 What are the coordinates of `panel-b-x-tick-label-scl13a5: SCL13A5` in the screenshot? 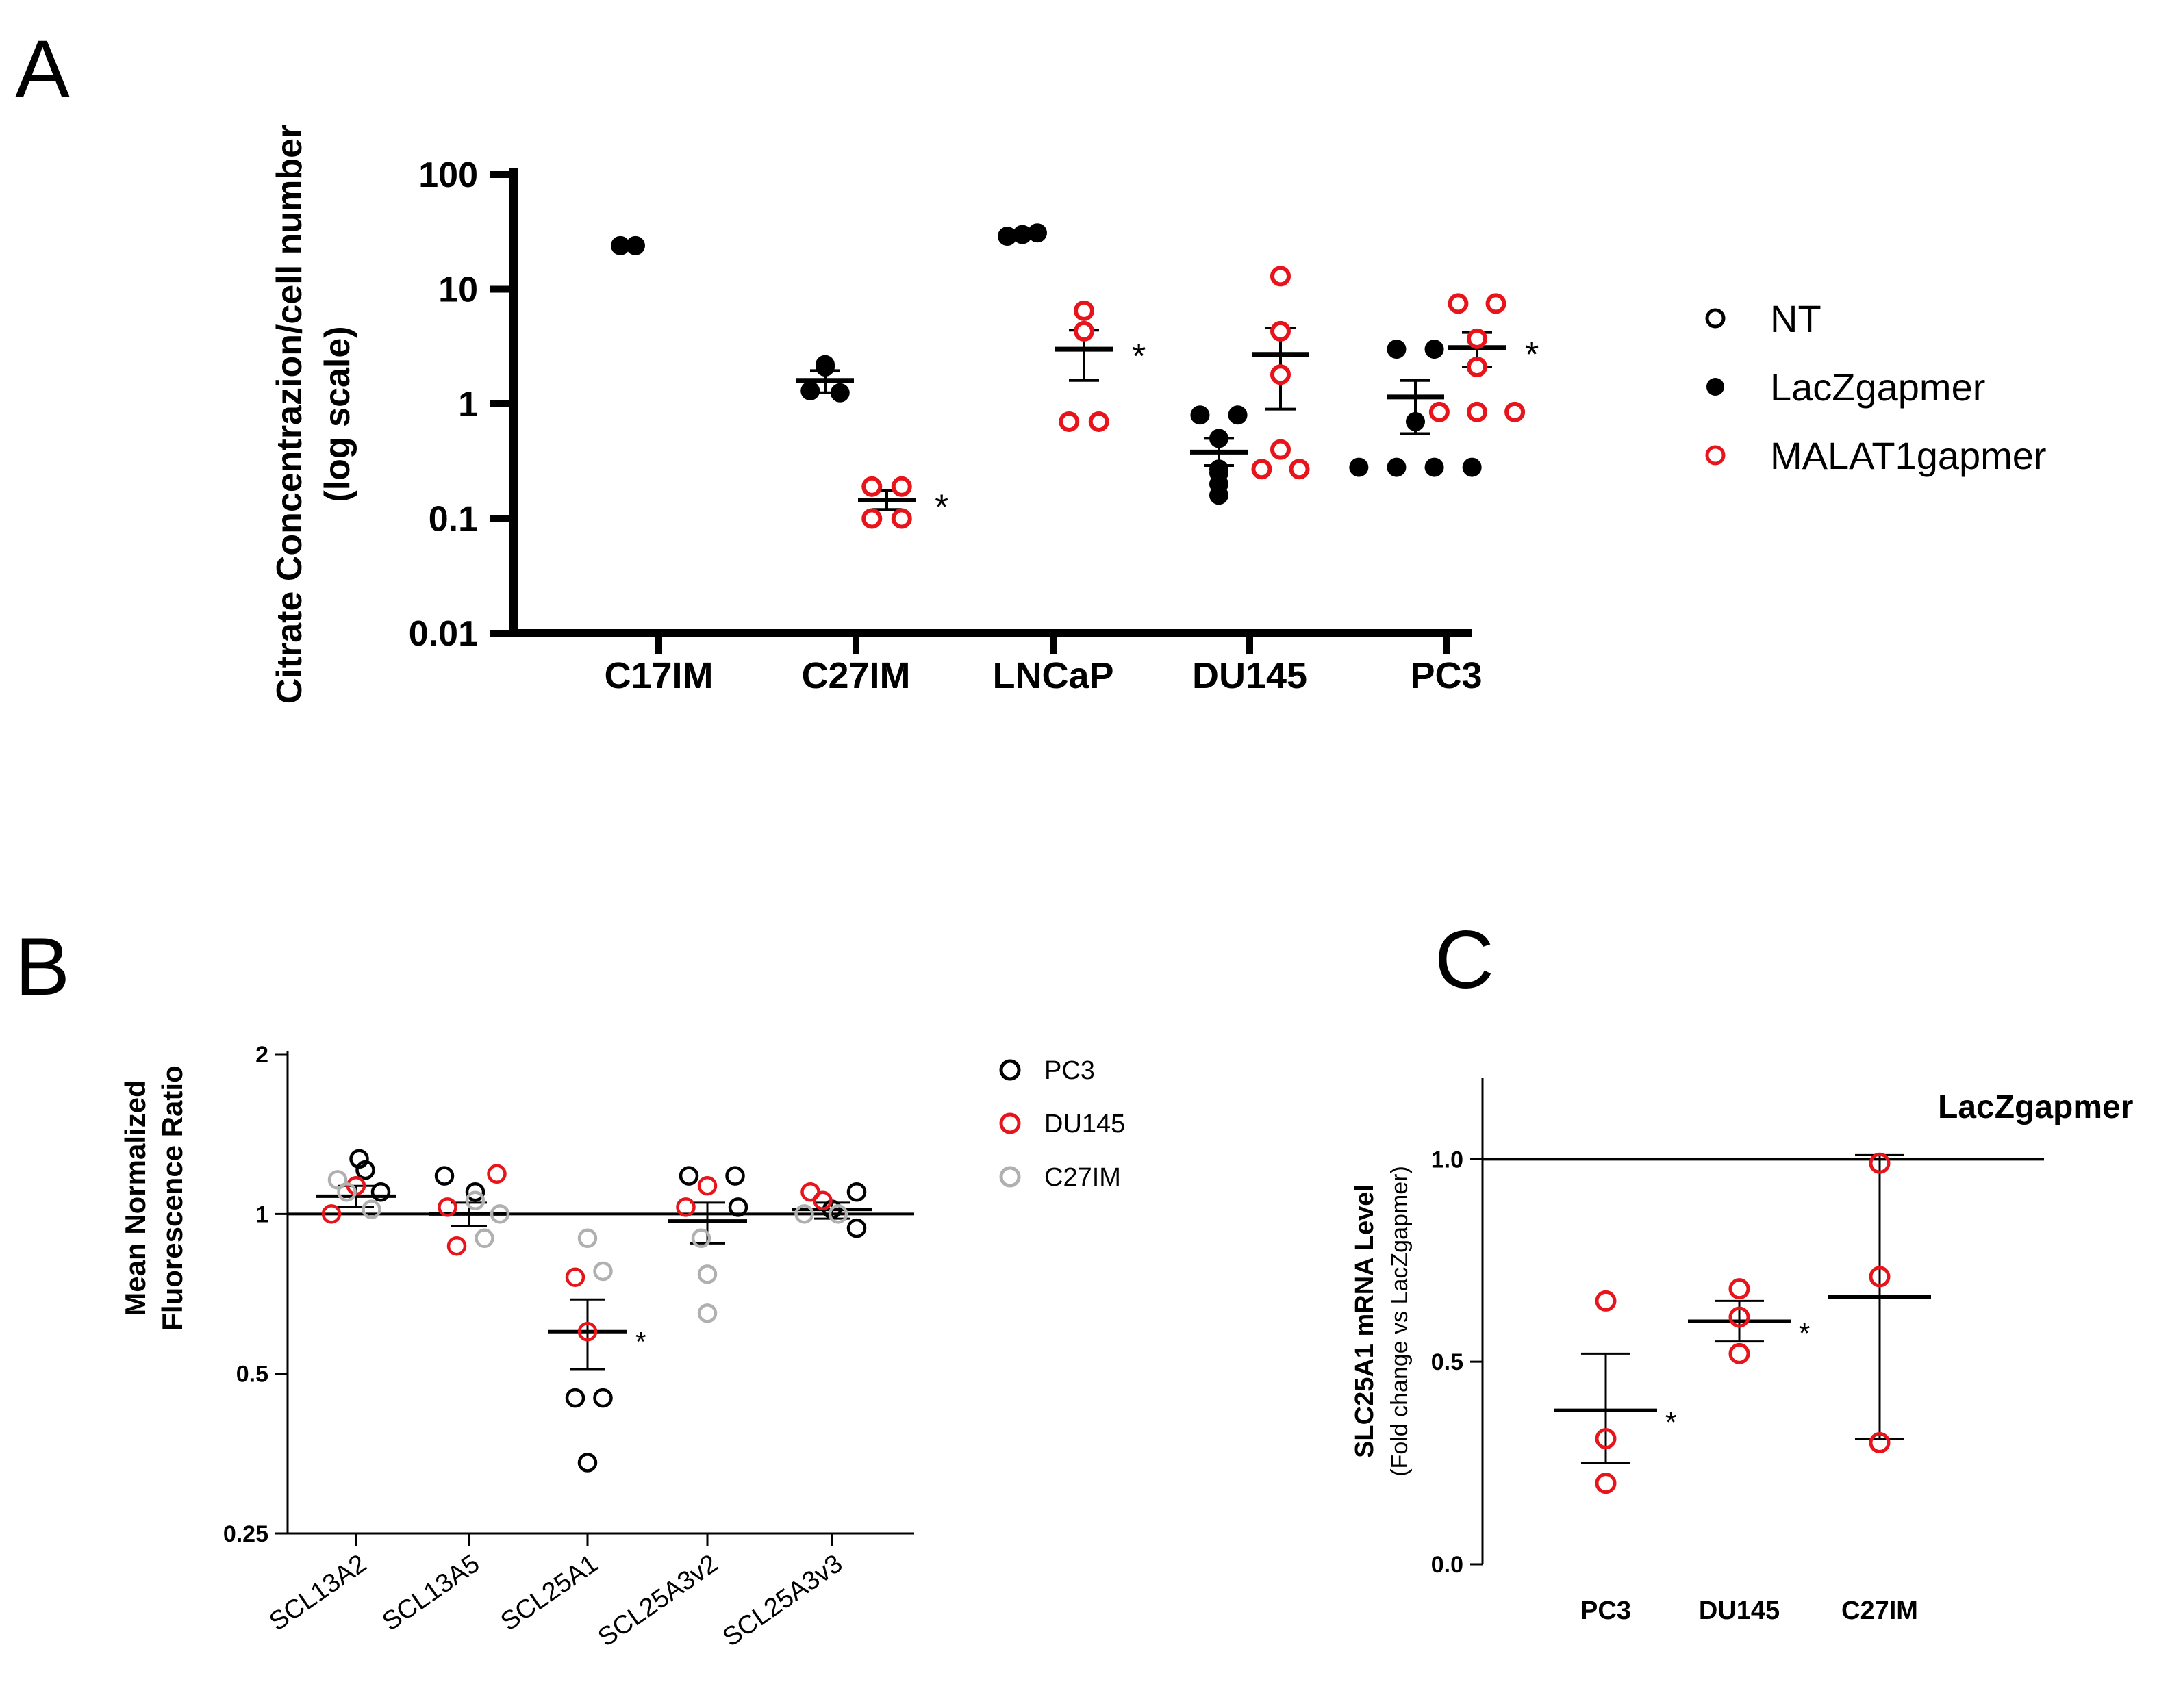 It's located at (431, 1593).